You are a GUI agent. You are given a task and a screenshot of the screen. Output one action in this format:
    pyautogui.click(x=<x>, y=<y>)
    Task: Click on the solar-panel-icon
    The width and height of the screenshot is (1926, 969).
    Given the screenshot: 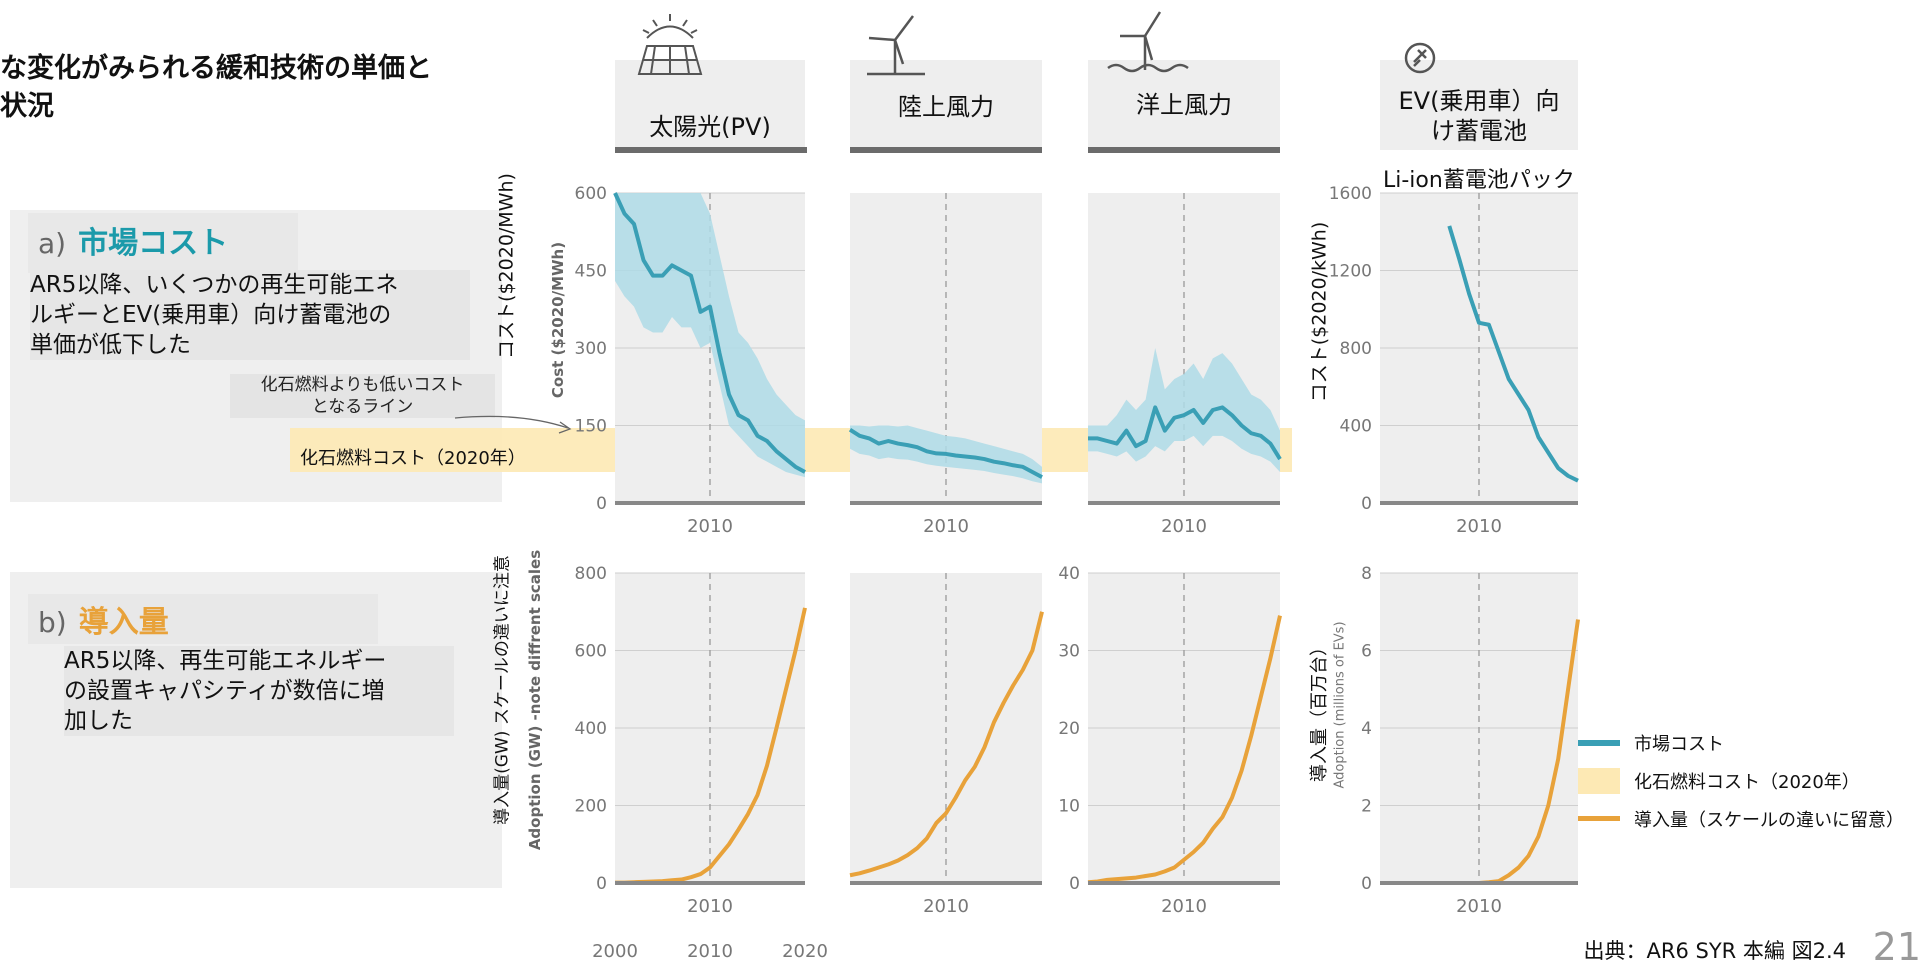 What is the action you would take?
    pyautogui.click(x=670, y=44)
    